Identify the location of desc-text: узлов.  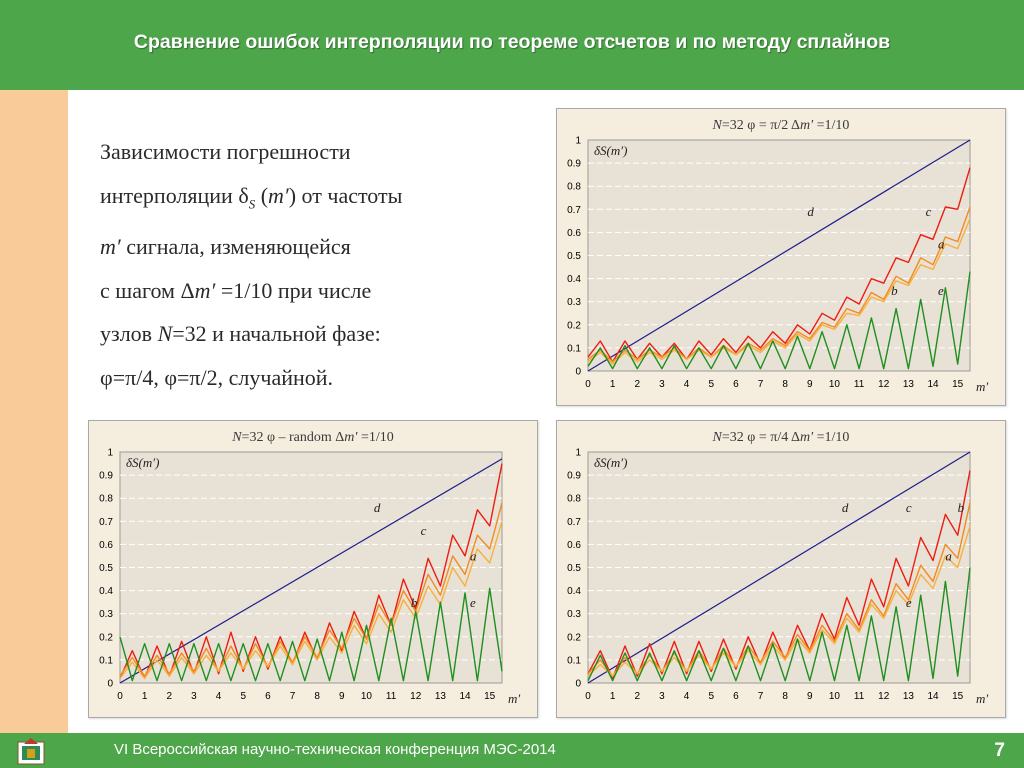
(129, 334).